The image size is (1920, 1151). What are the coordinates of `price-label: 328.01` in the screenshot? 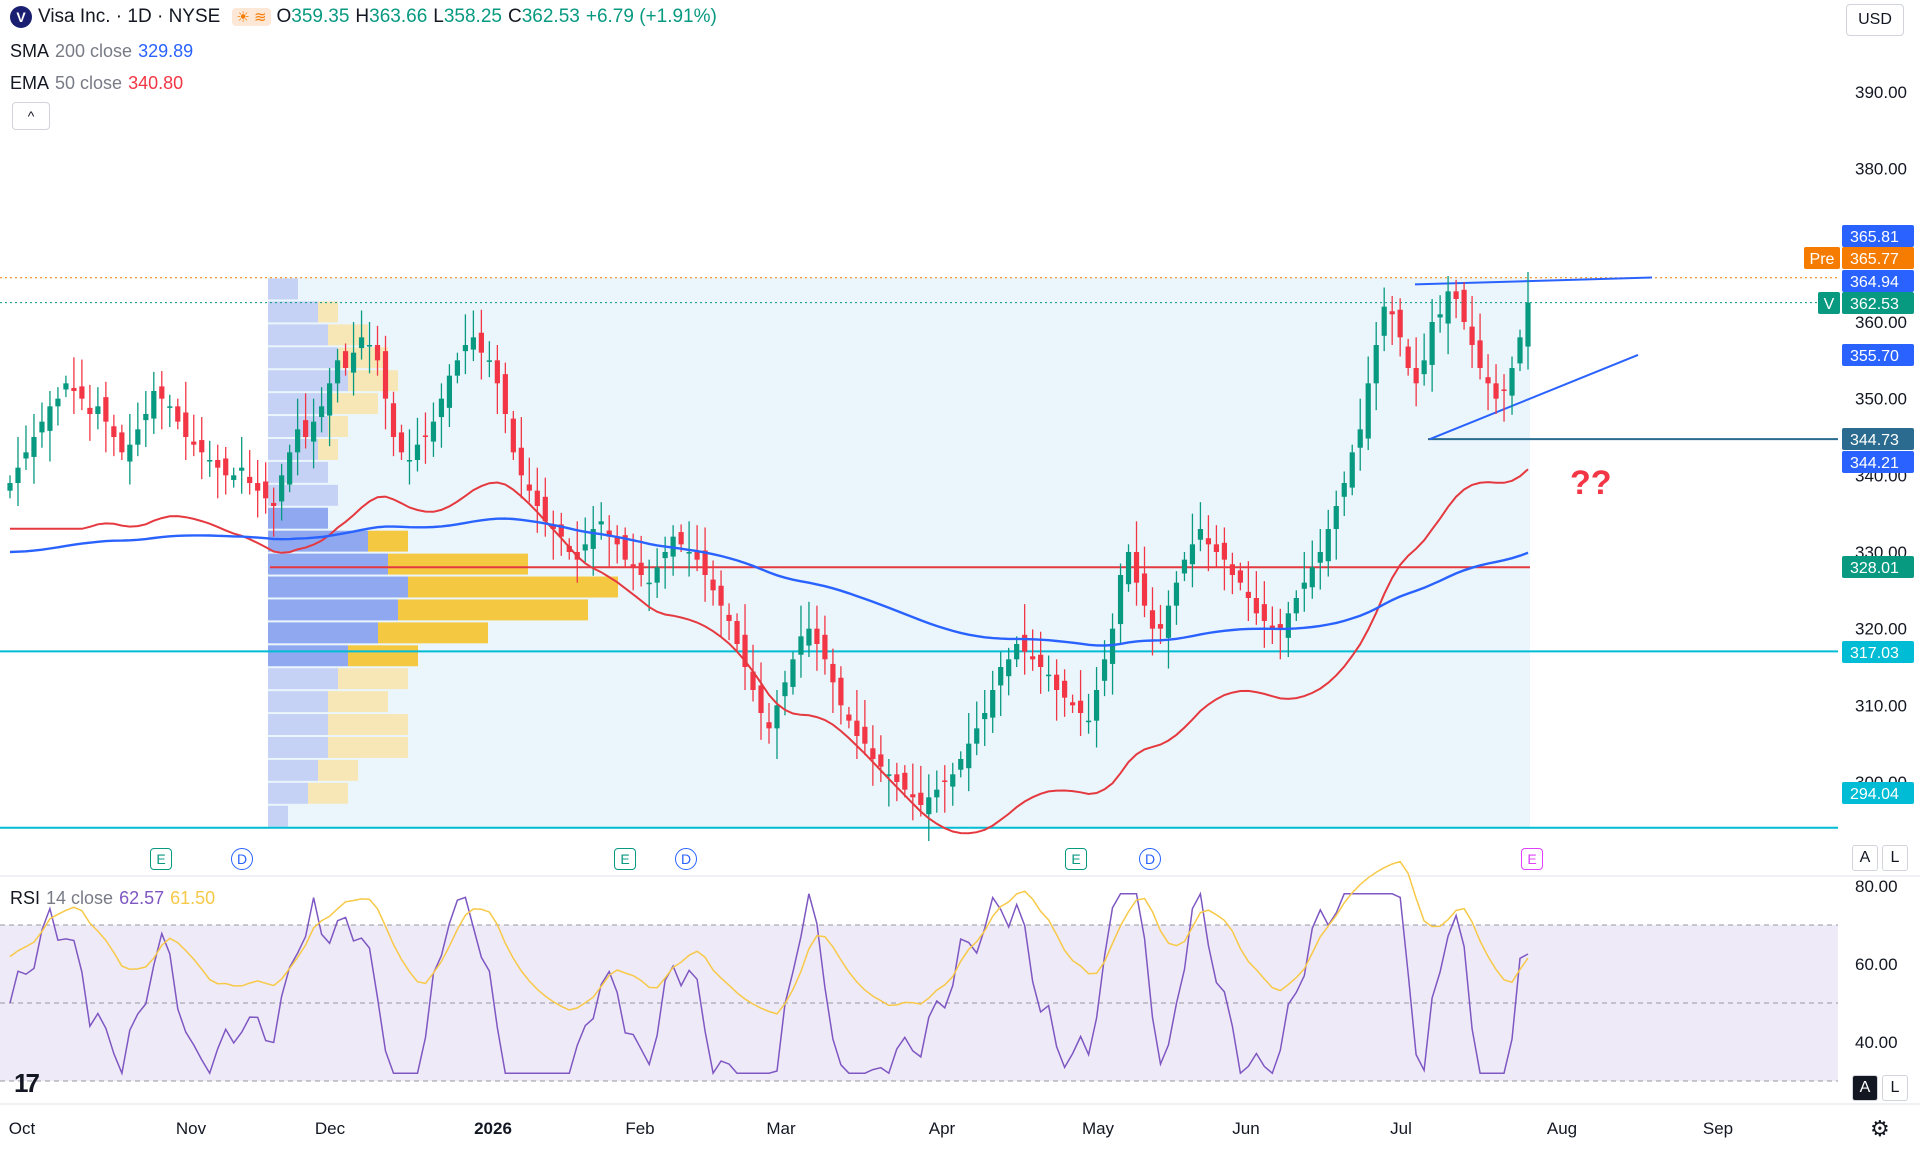 It's located at (1878, 567).